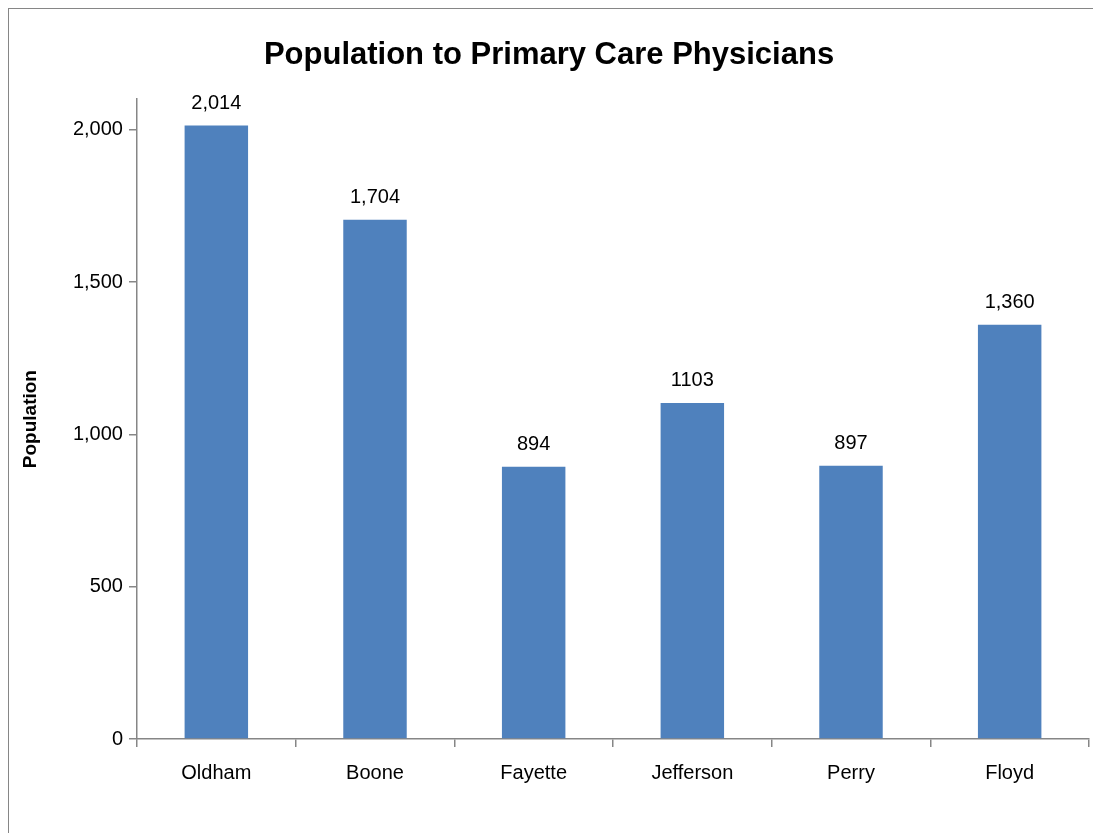  What do you see at coordinates (1009, 301) in the screenshot?
I see `data-label: 1,360` at bounding box center [1009, 301].